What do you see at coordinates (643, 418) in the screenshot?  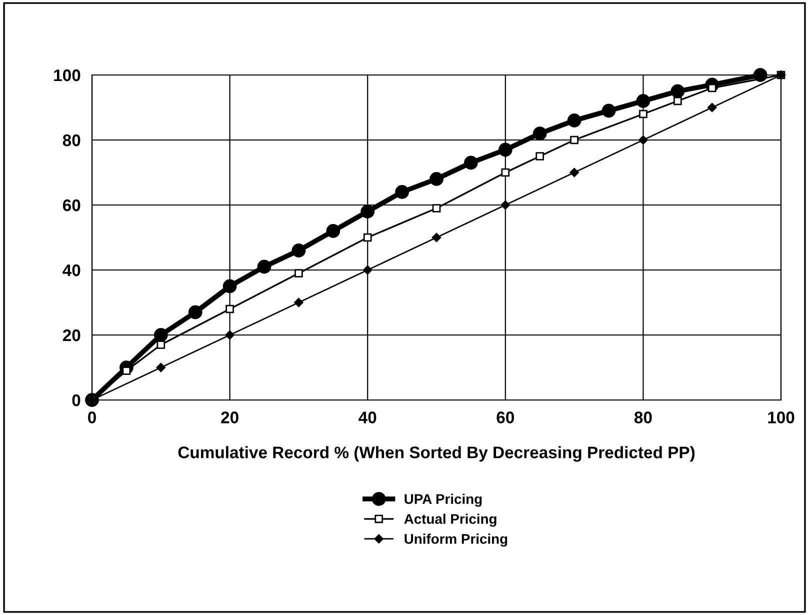 I see `x-tick-label: 80` at bounding box center [643, 418].